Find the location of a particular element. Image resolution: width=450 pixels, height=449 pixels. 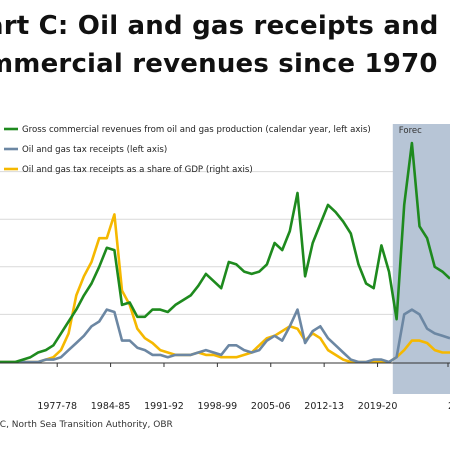

chart-title-line-2: mmercial revenues since 1970 is located at coordinates (219, 64).